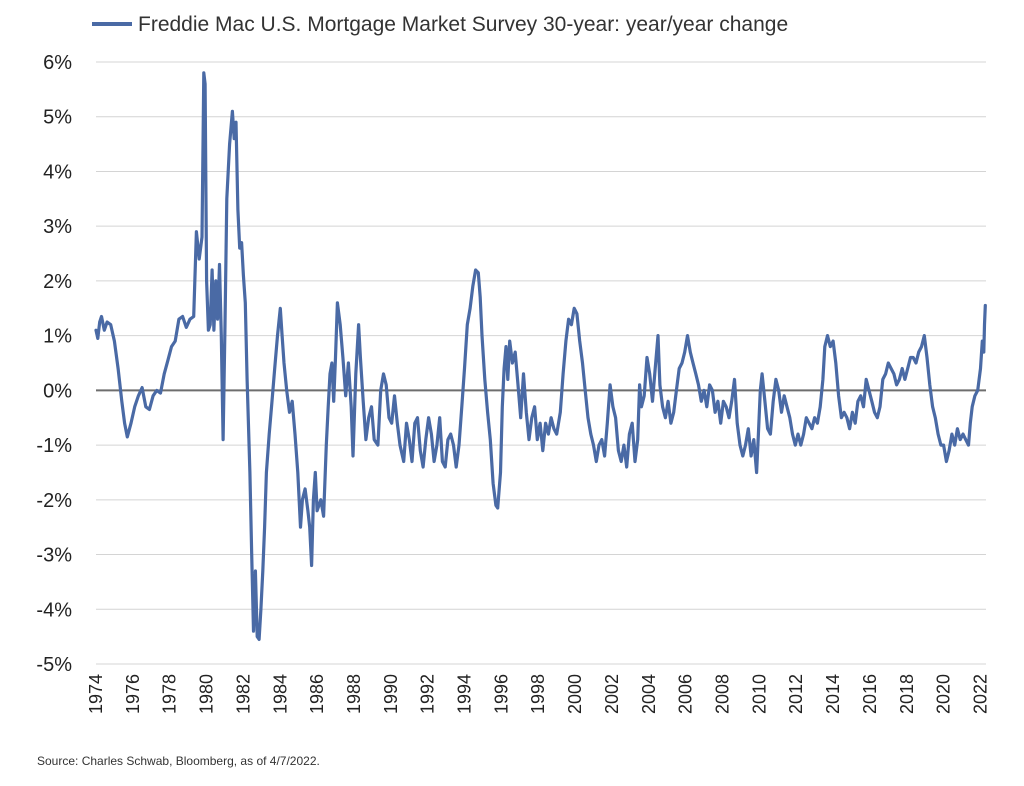 The image size is (1024, 786). What do you see at coordinates (317, 694) in the screenshot?
I see `x-tick-label: 1986` at bounding box center [317, 694].